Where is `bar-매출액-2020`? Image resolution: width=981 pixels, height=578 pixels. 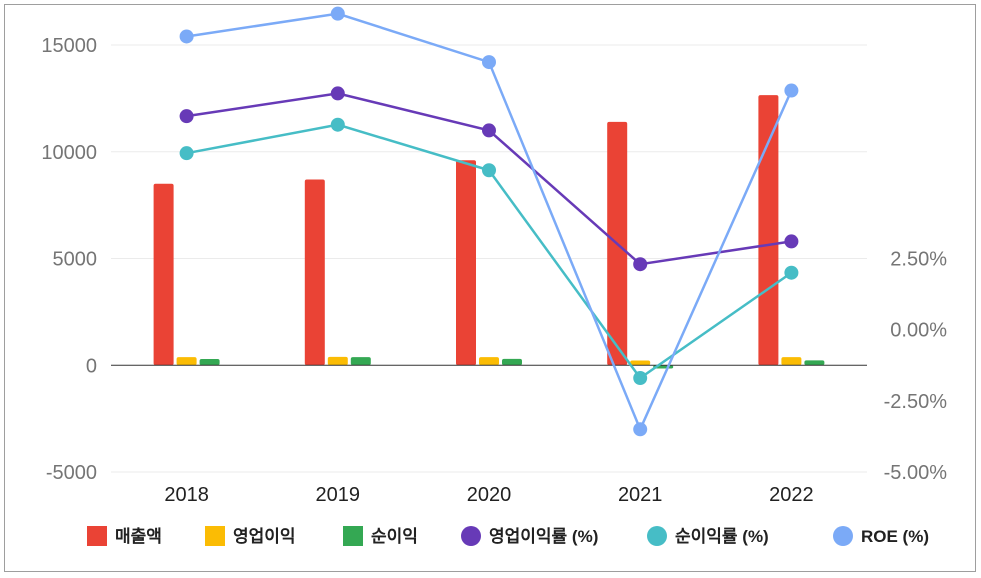
bar-매출액-2020 is located at coordinates (466, 263).